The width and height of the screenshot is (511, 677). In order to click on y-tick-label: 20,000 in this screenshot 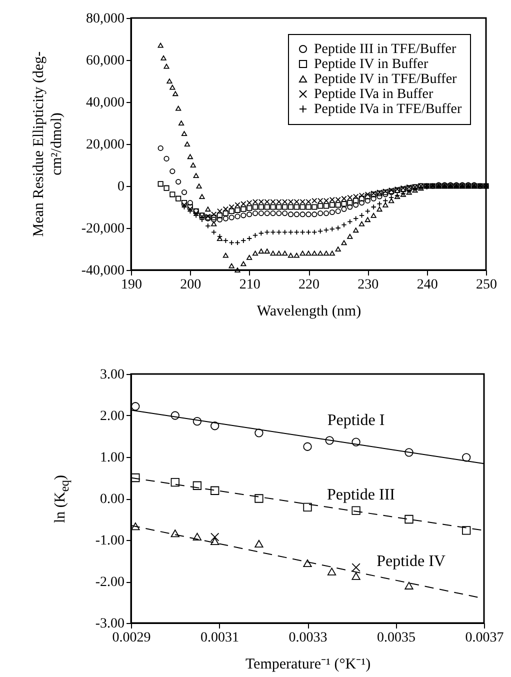, I will do `click(105, 145)`.